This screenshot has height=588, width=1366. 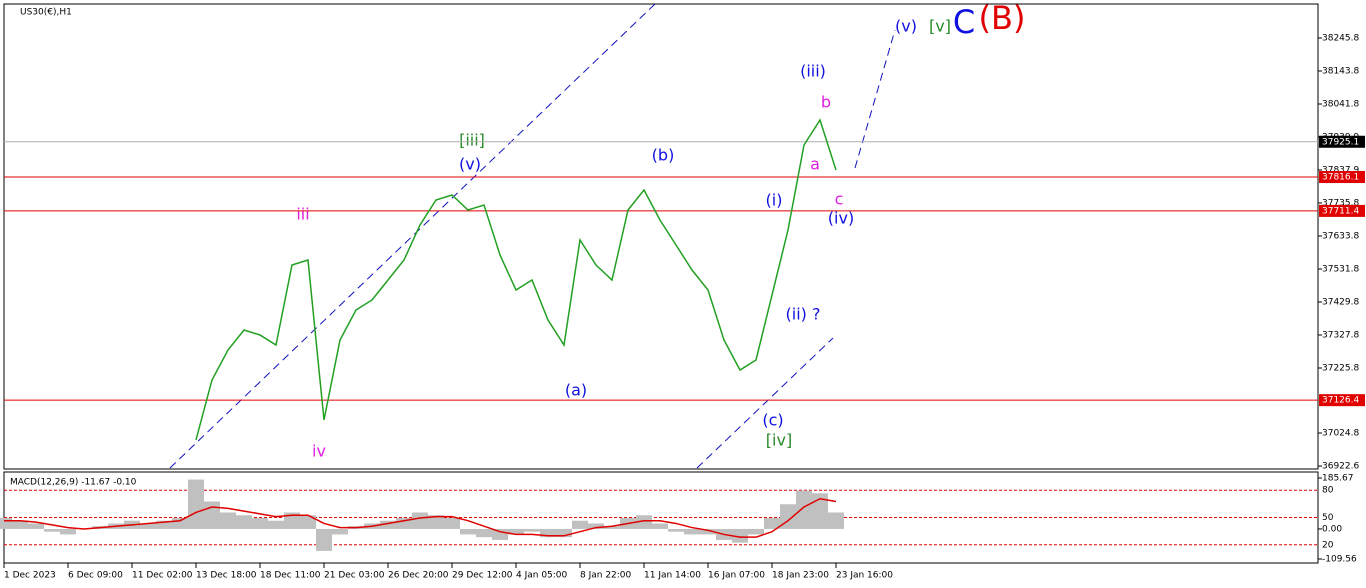 What do you see at coordinates (864, 576) in the screenshot?
I see `x-tick-label: 23 Jan 16:00` at bounding box center [864, 576].